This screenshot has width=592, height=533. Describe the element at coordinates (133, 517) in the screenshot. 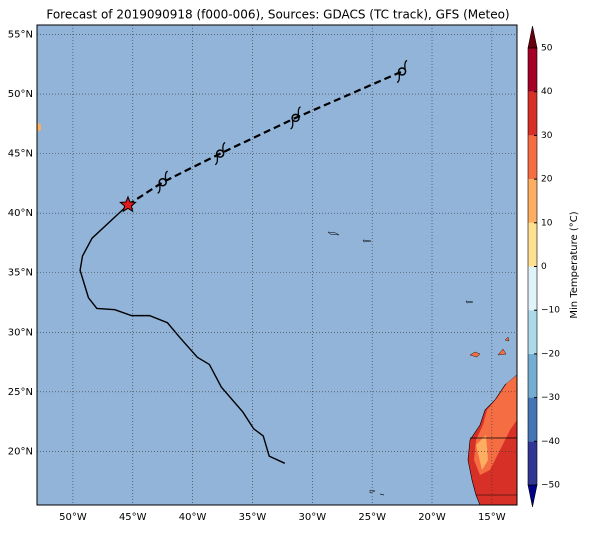

I see `x-tick-label: 45°W` at that location.